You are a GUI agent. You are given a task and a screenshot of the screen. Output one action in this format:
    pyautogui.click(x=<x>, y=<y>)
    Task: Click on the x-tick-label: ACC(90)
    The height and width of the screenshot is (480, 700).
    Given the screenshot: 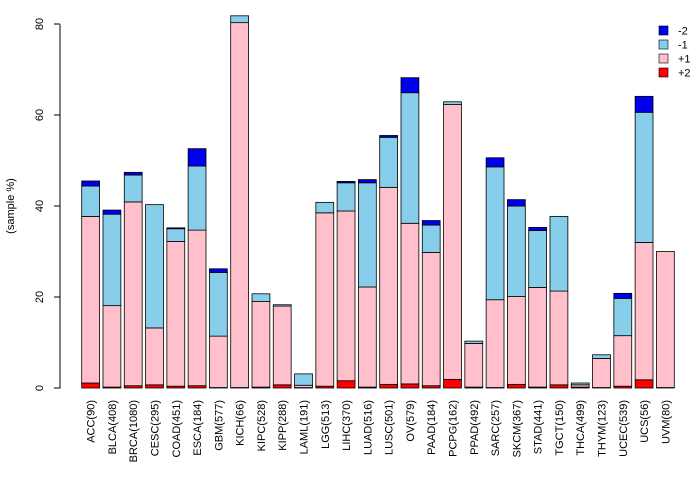 What is the action you would take?
    pyautogui.click(x=92, y=421)
    